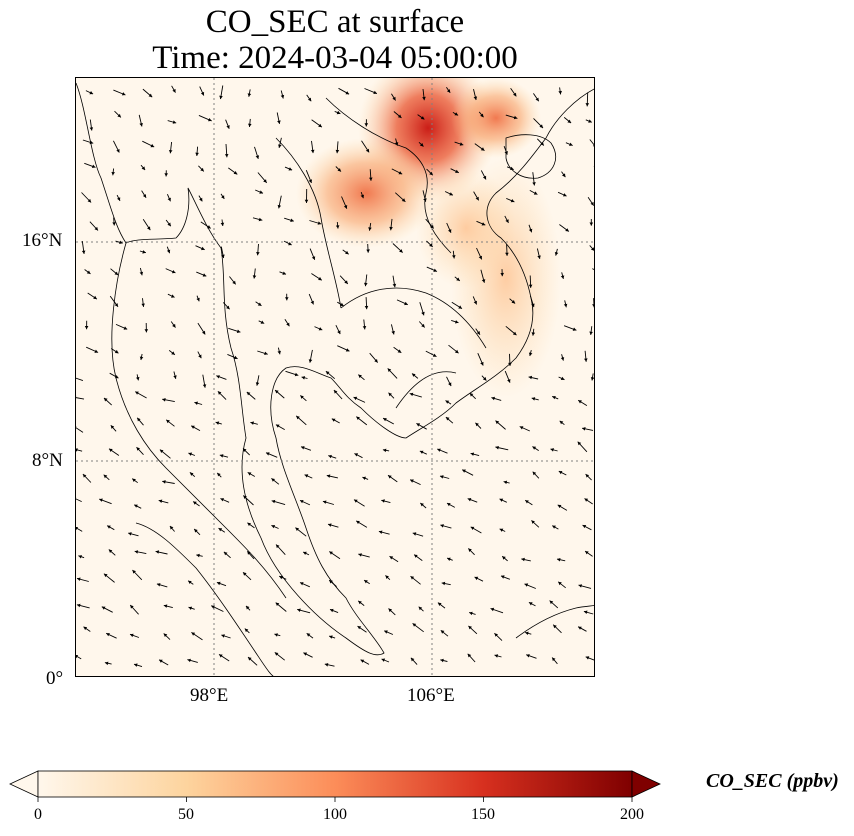  I want to click on colorbar-body, so click(335, 784).